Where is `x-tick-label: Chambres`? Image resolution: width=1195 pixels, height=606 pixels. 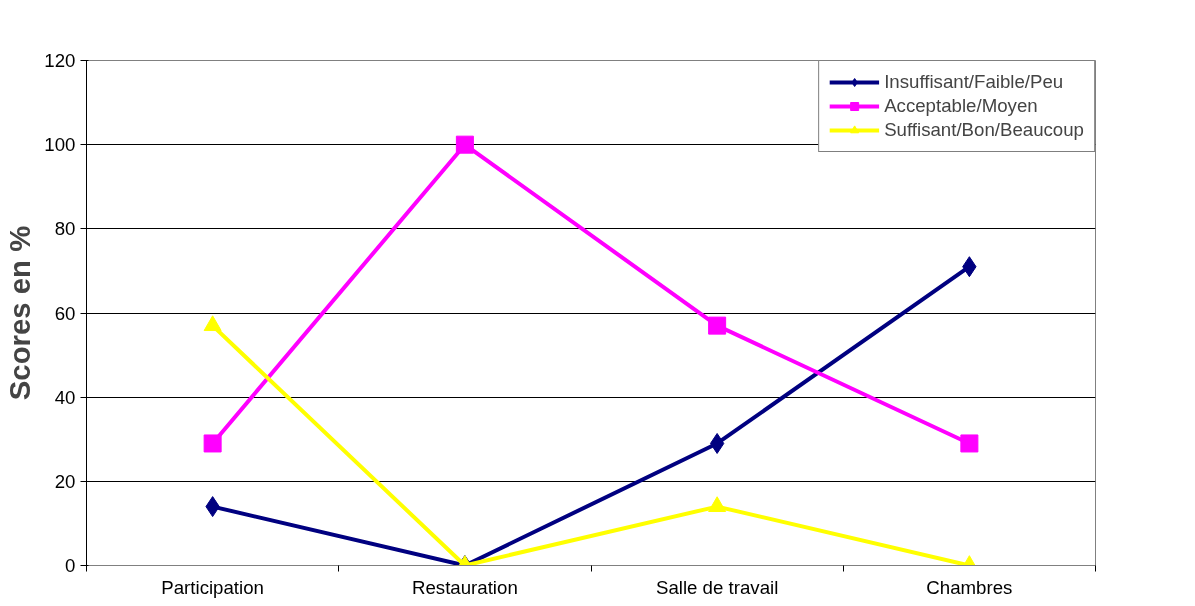 x-tick-label: Chambres is located at coordinates (969, 587).